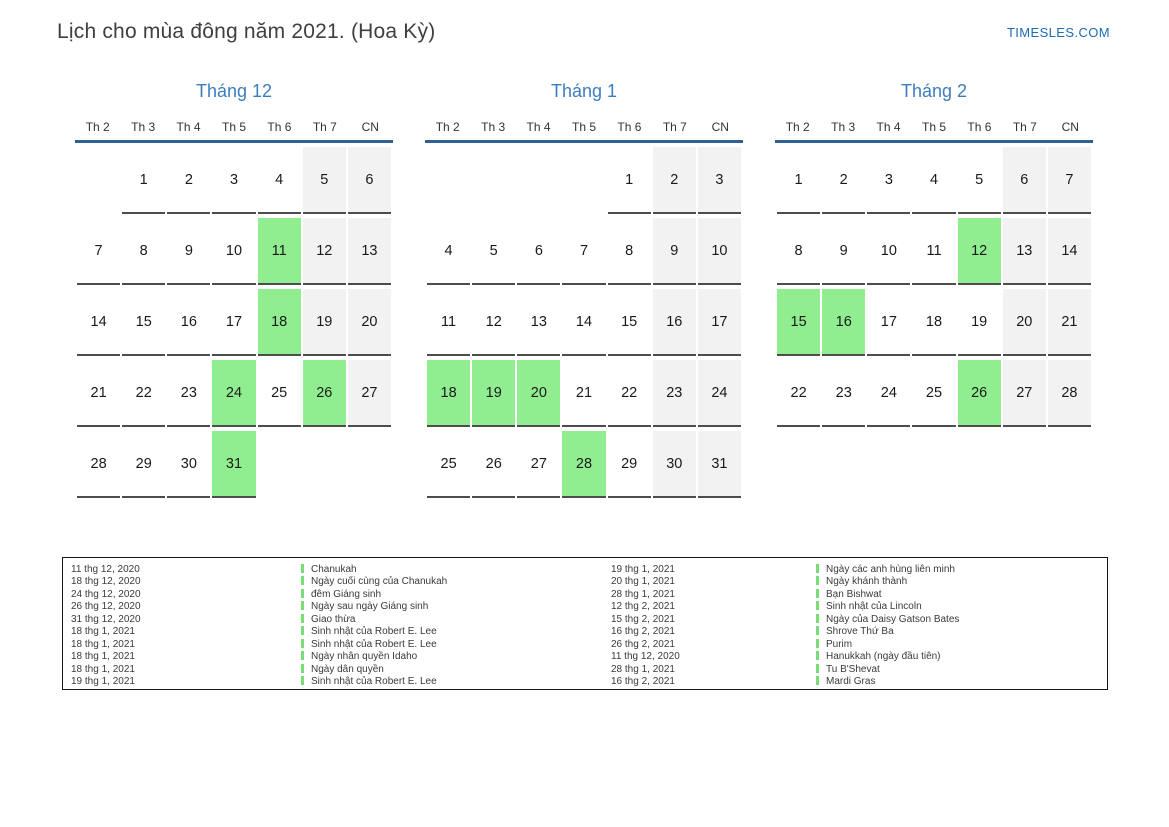 The width and height of the screenshot is (1169, 827). Describe the element at coordinates (369, 322) in the screenshot. I see `weekend-day-cell: 20` at that location.